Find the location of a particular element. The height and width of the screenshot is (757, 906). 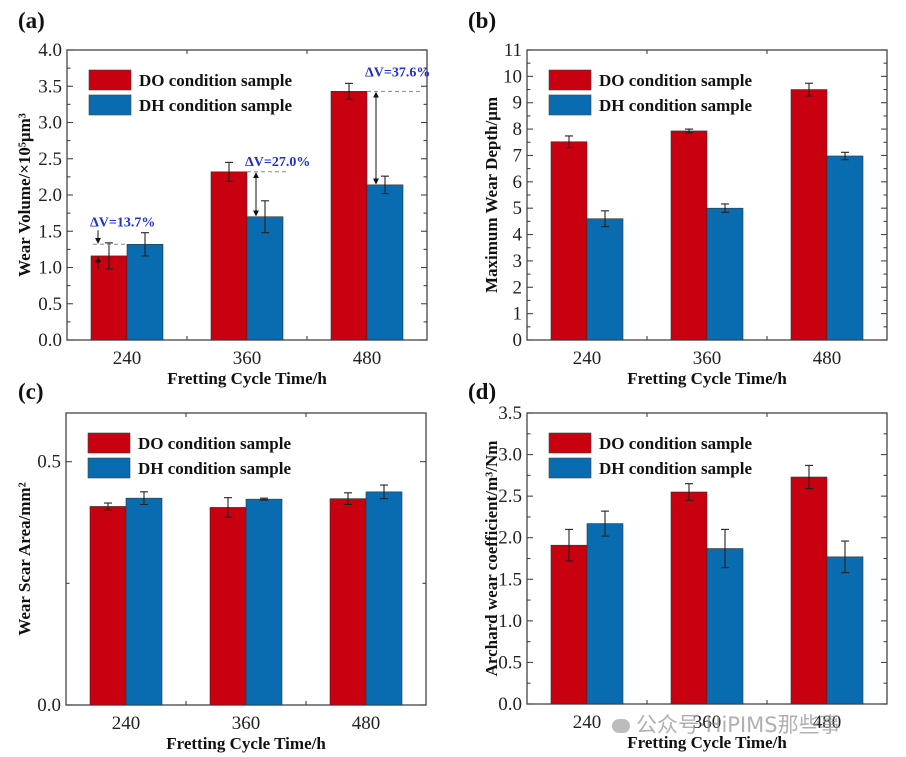

panel-label: (d) is located at coordinates (482, 391).